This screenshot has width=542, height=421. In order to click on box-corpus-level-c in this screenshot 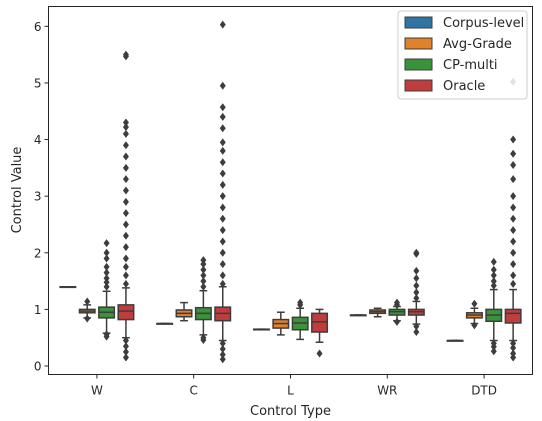, I will do `click(165, 323)`.